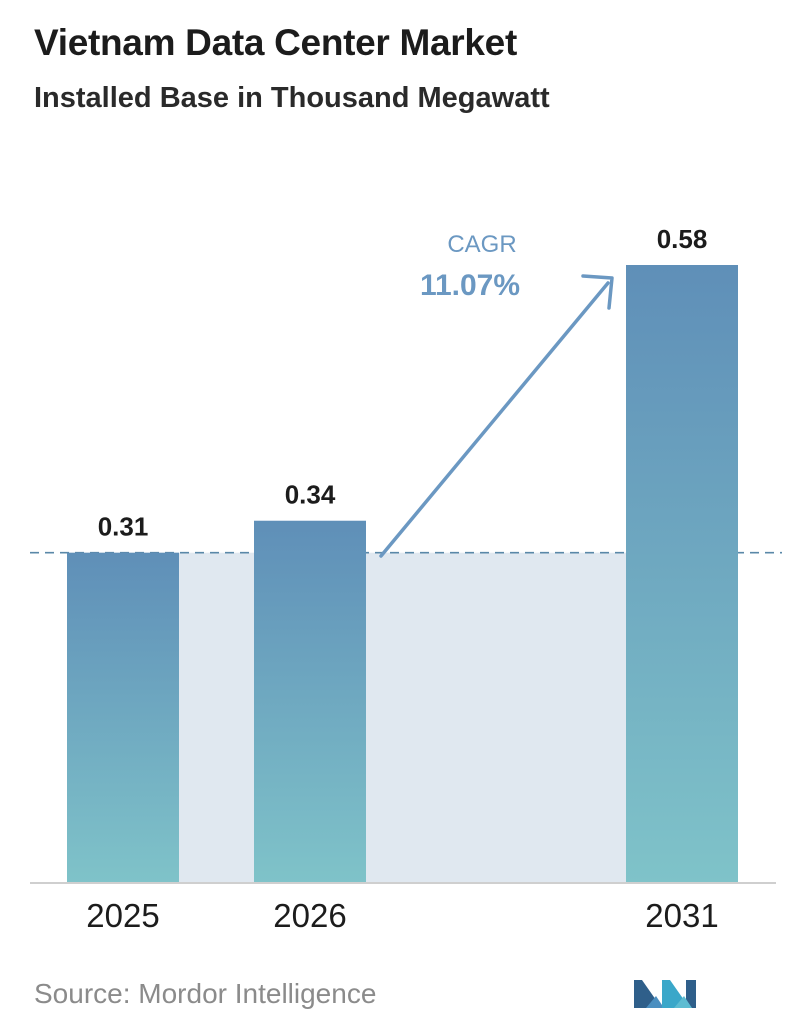 The image size is (796, 1034). Describe the element at coordinates (470, 285) in the screenshot. I see `cagr-value: 11.07%` at that location.